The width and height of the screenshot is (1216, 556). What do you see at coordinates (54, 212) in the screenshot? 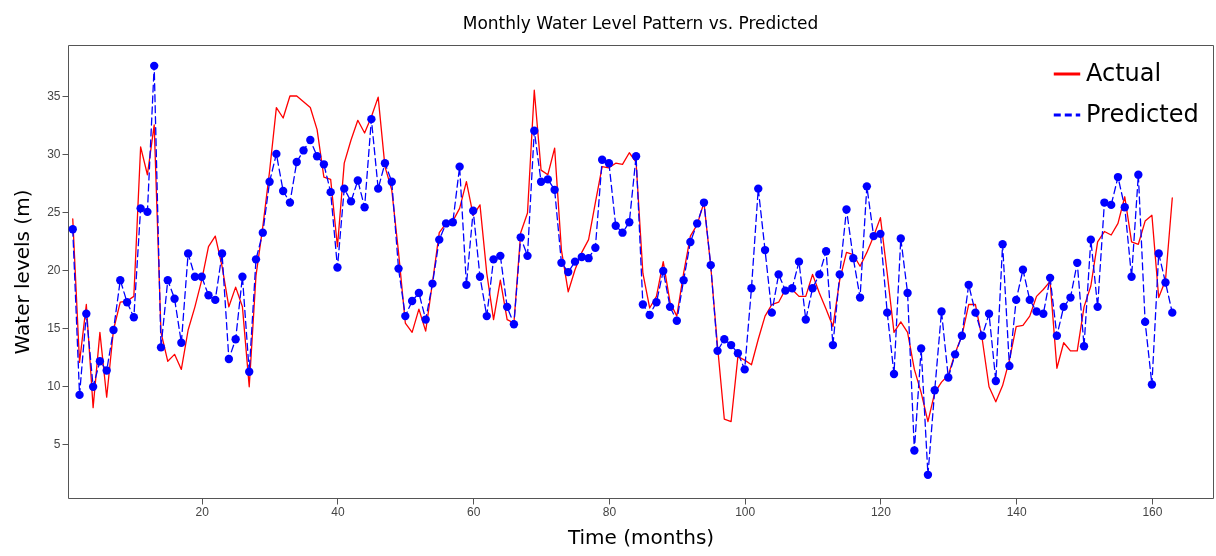
I see `y-tick-label: 25` at bounding box center [54, 212].